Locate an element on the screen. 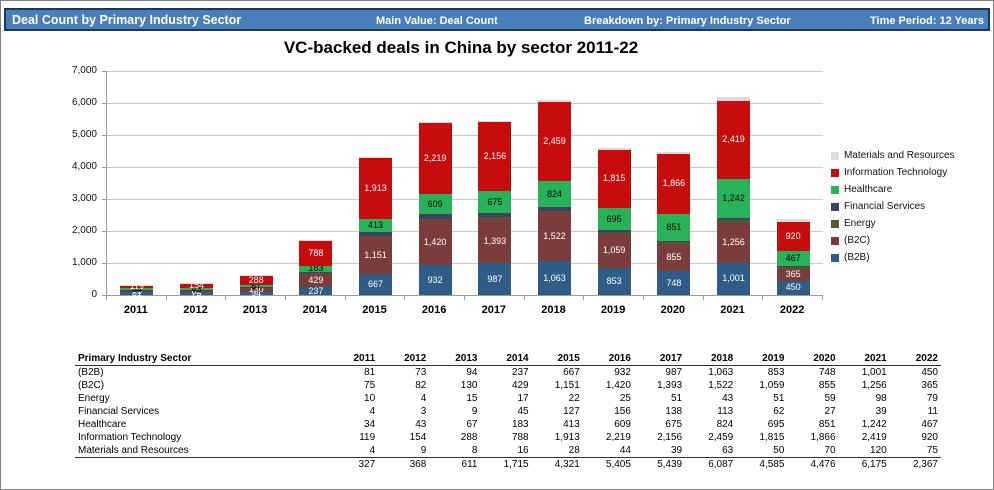 This screenshot has height=490, width=994. row-value: 1,913 is located at coordinates (567, 437).